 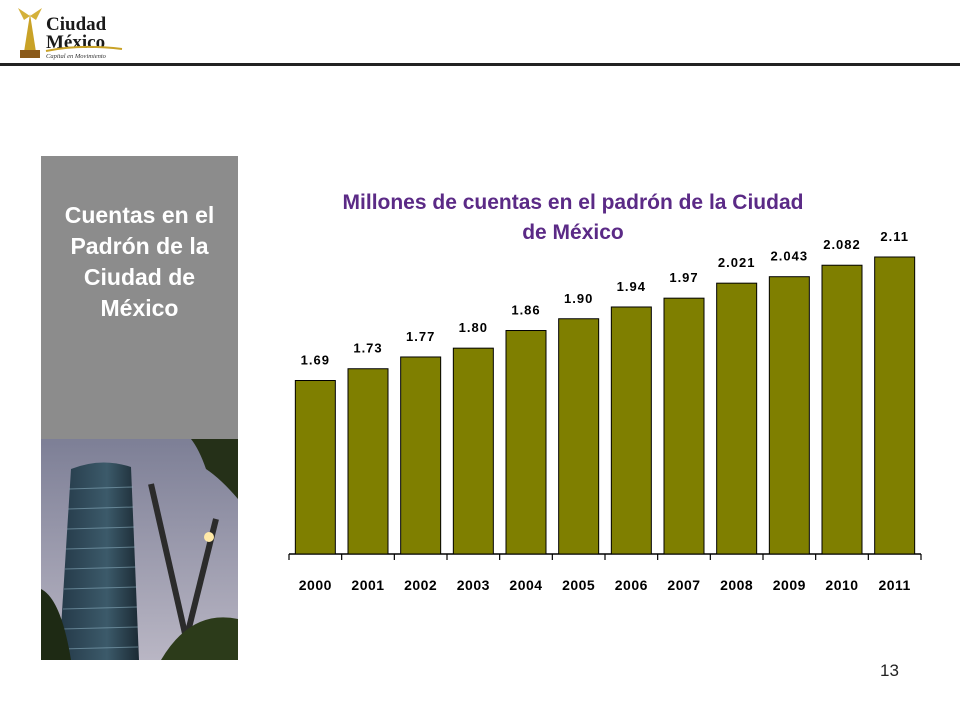 I want to click on data-label-2003: 1.80, so click(x=473, y=327).